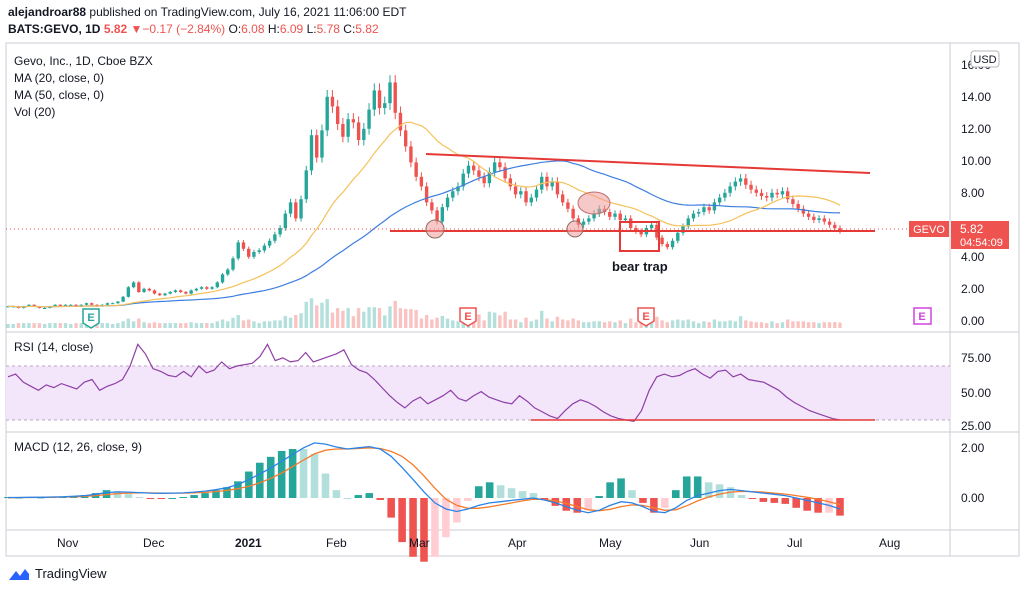  Describe the element at coordinates (639, 236) in the screenshot. I see `bear-trap-box` at that location.